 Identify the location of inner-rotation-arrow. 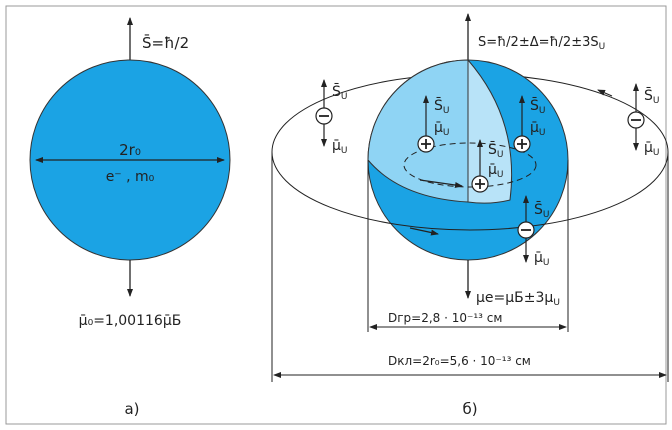
(441, 183).